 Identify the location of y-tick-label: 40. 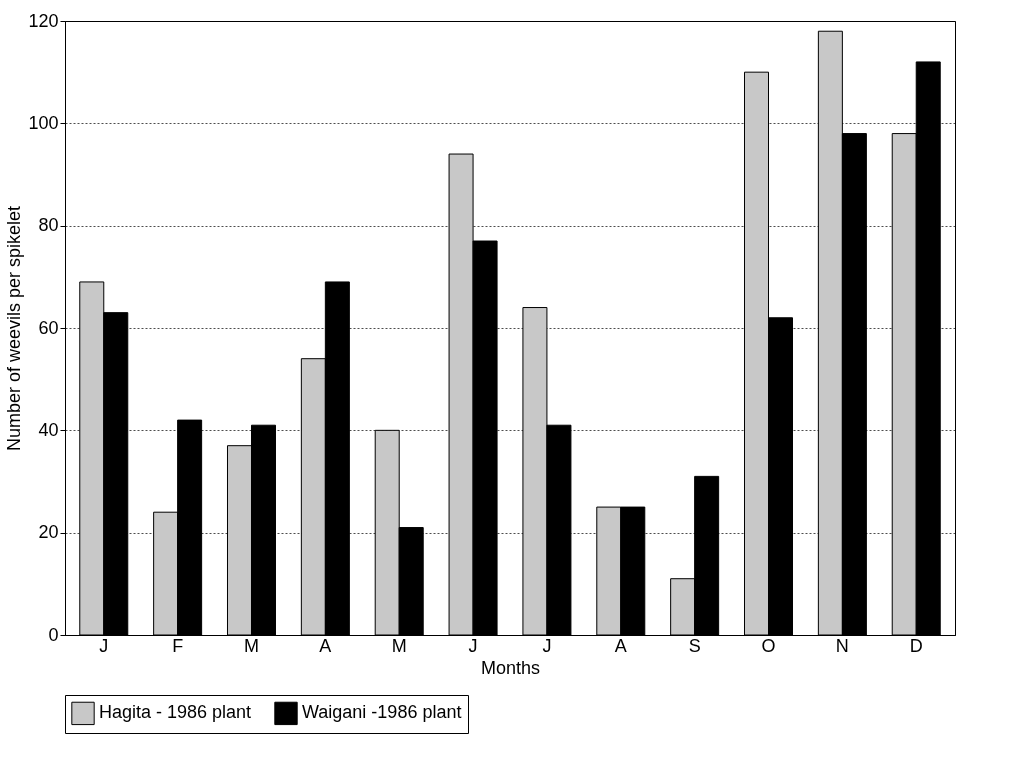
(48, 429).